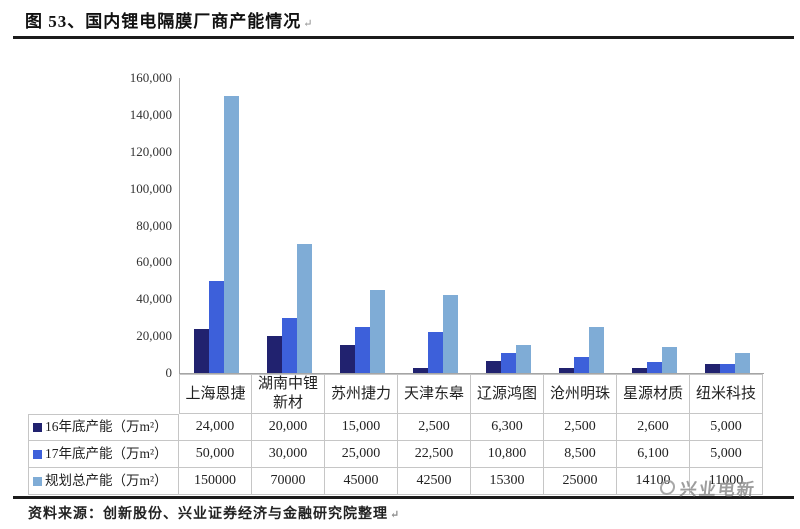 The image size is (800, 529). What do you see at coordinates (653, 394) in the screenshot?
I see `category-header: 星源材质` at bounding box center [653, 394].